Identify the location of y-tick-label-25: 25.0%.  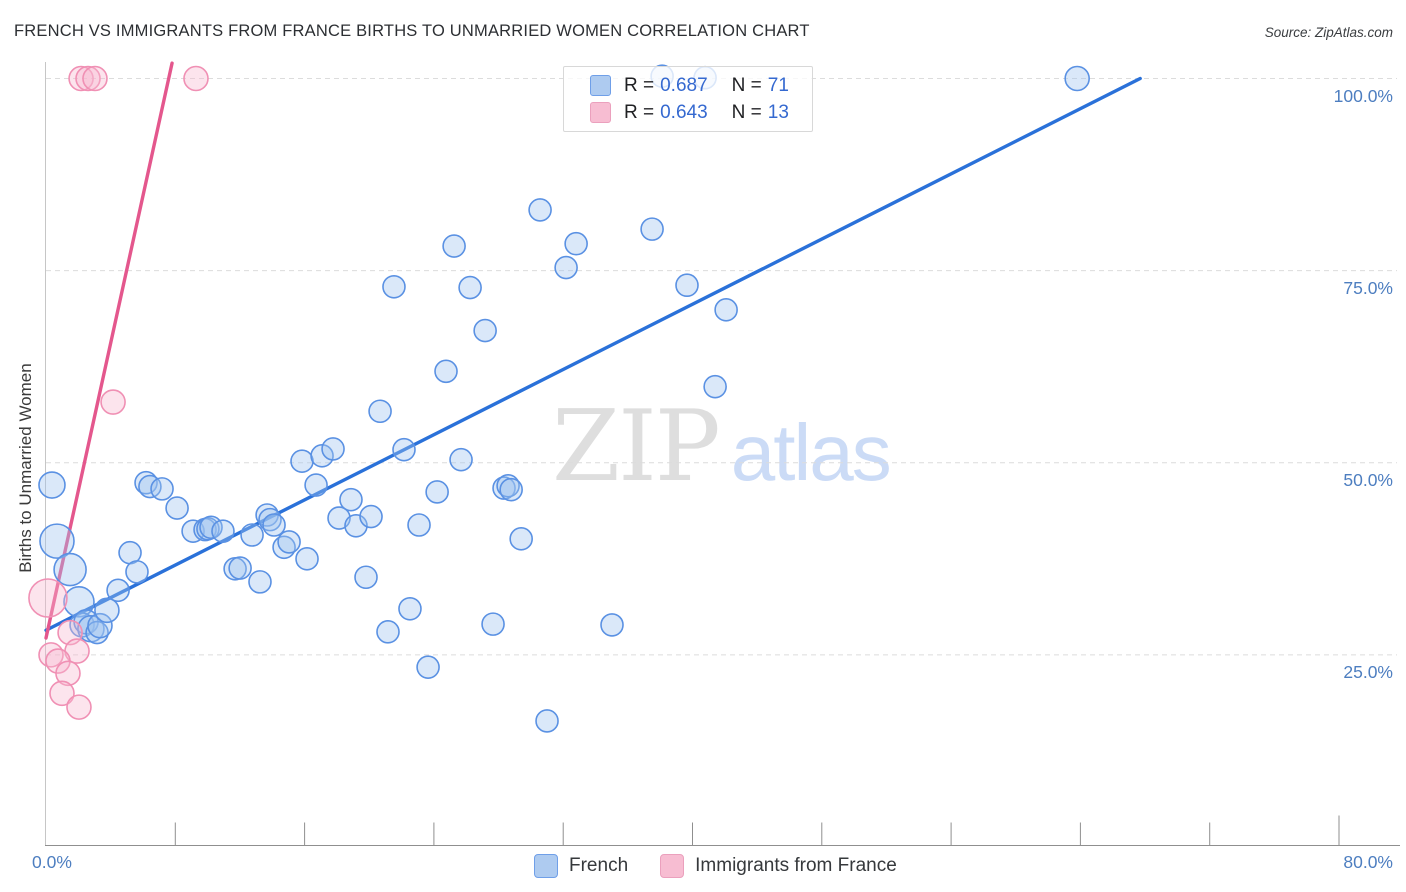
(1368, 672).